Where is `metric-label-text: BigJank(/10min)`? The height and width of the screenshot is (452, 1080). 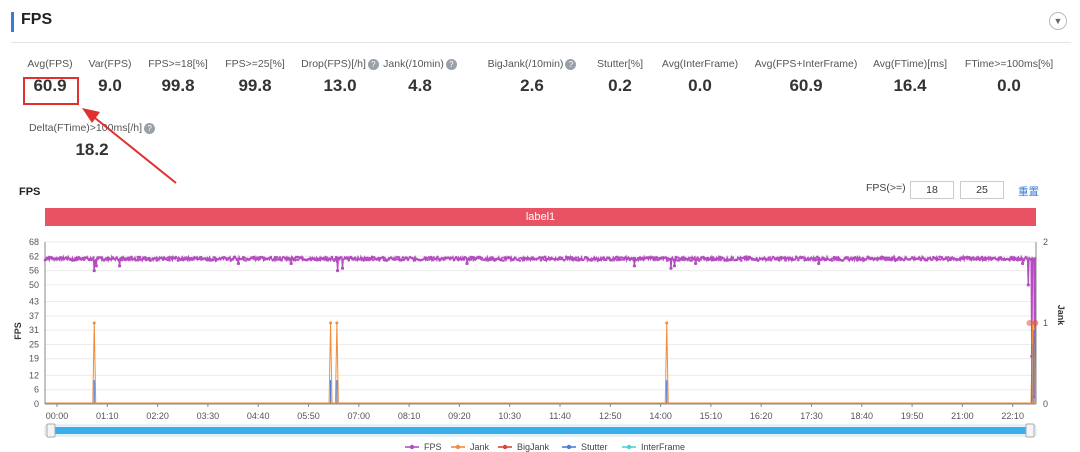
metric-label-text: BigJank(/10min) is located at coordinates (525, 64).